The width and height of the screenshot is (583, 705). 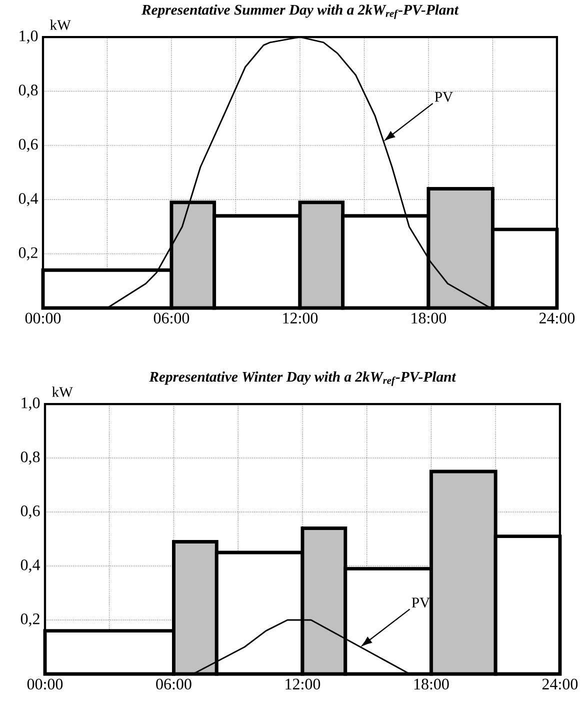 What do you see at coordinates (302, 378) in the screenshot?
I see `chart-title: Representative Winter Day with a 2kW$_{ref}$-PV-Plant` at bounding box center [302, 378].